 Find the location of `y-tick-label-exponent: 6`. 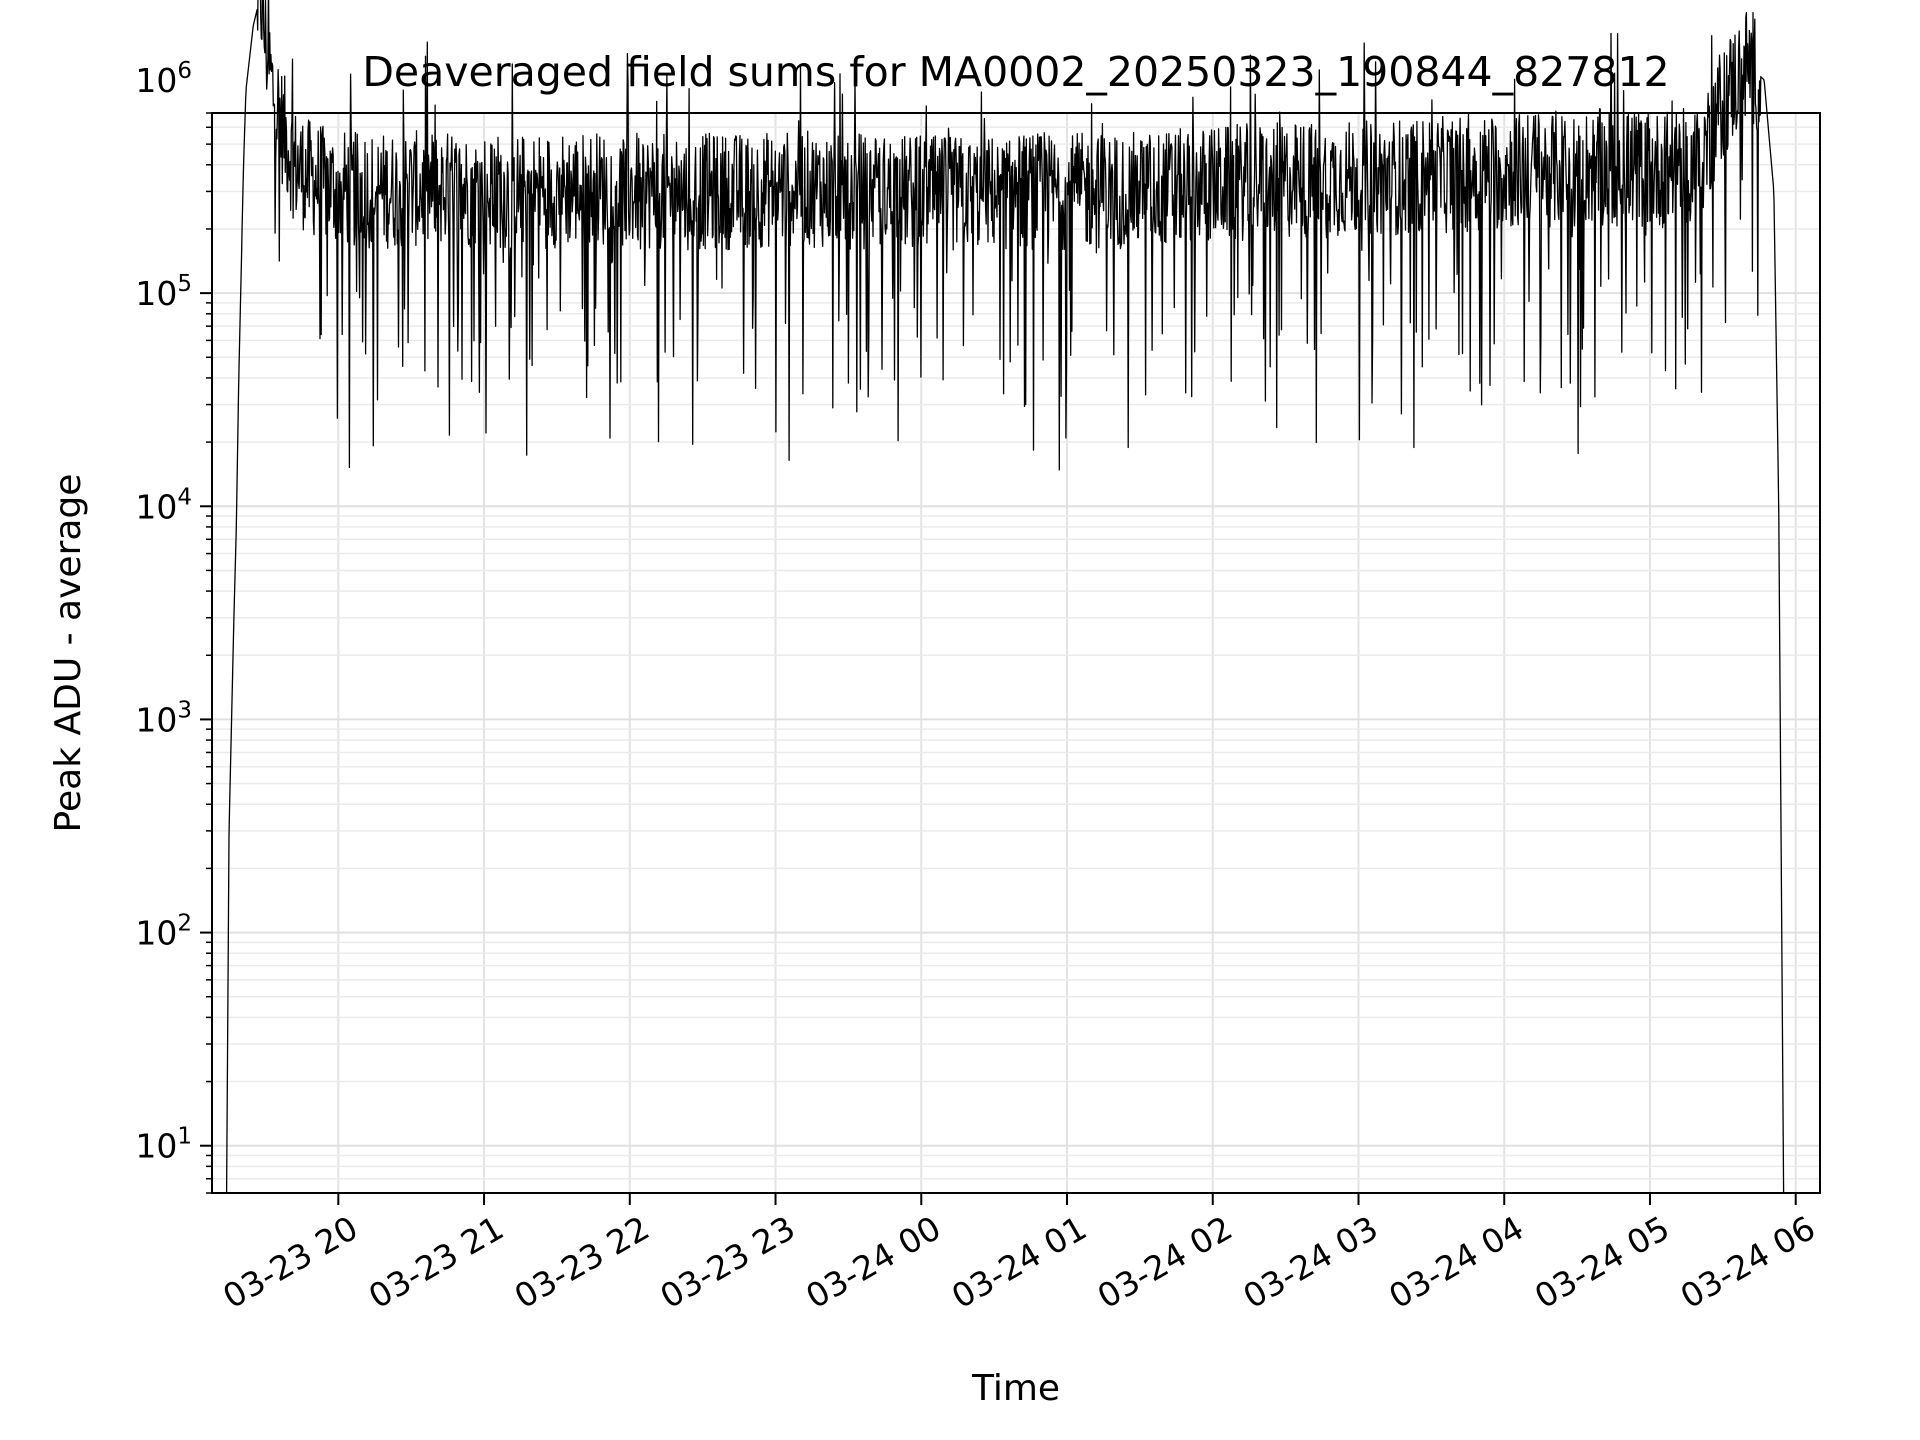

y-tick-label-exponent: 6 is located at coordinates (184, 71).